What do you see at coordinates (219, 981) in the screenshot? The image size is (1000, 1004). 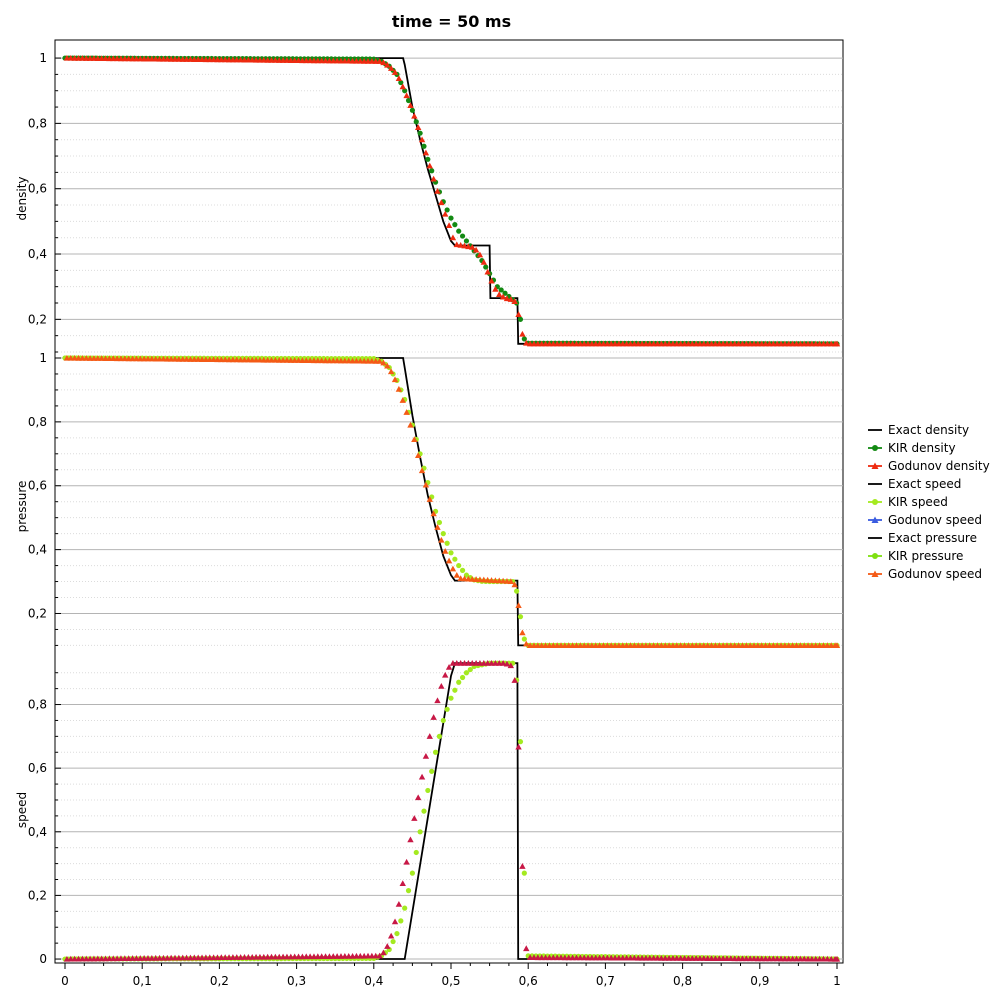 I see `x-tick-label: 0,2` at bounding box center [219, 981].